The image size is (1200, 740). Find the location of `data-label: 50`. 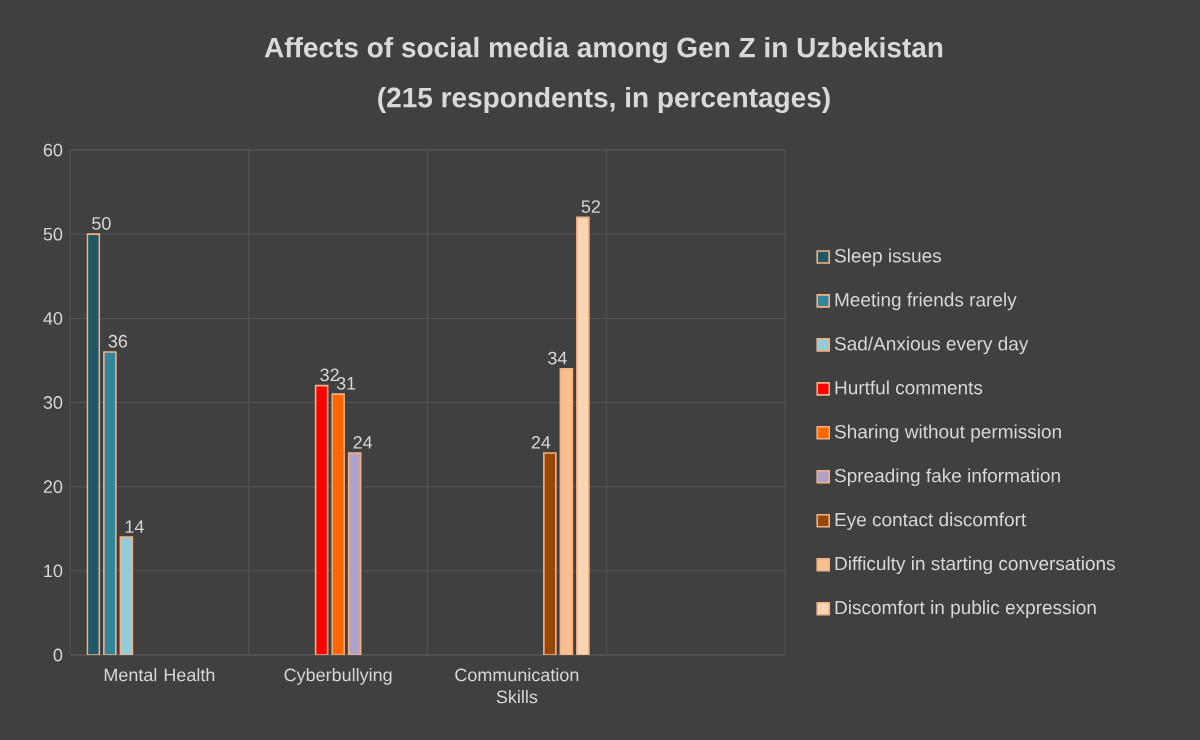

data-label: 50 is located at coordinates (101, 223).